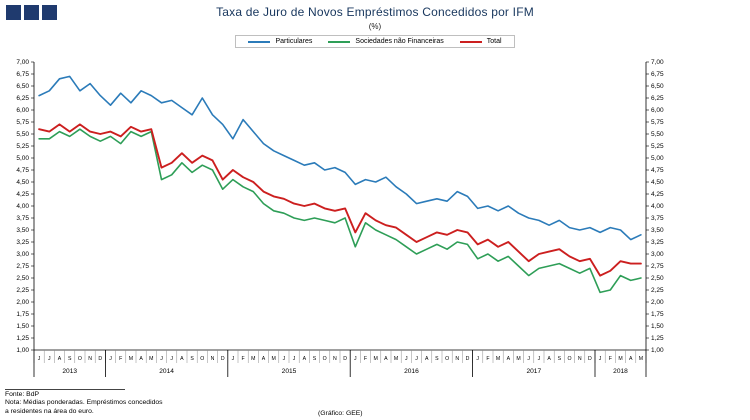  What do you see at coordinates (340, 413) in the screenshot?
I see `credit-text: (Gráfico: GEE)` at bounding box center [340, 413].